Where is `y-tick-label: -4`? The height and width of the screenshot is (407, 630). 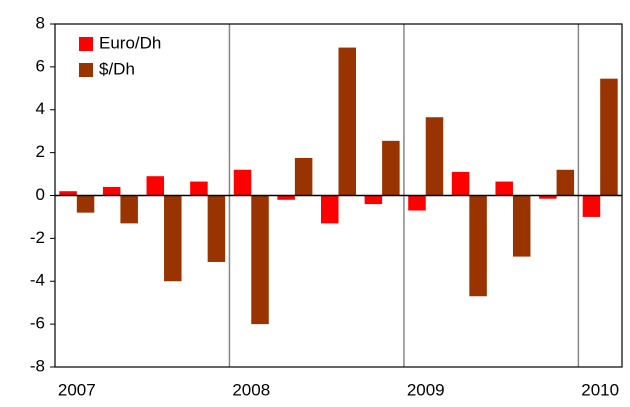
y-tick-label: -4 is located at coordinates (37, 280).